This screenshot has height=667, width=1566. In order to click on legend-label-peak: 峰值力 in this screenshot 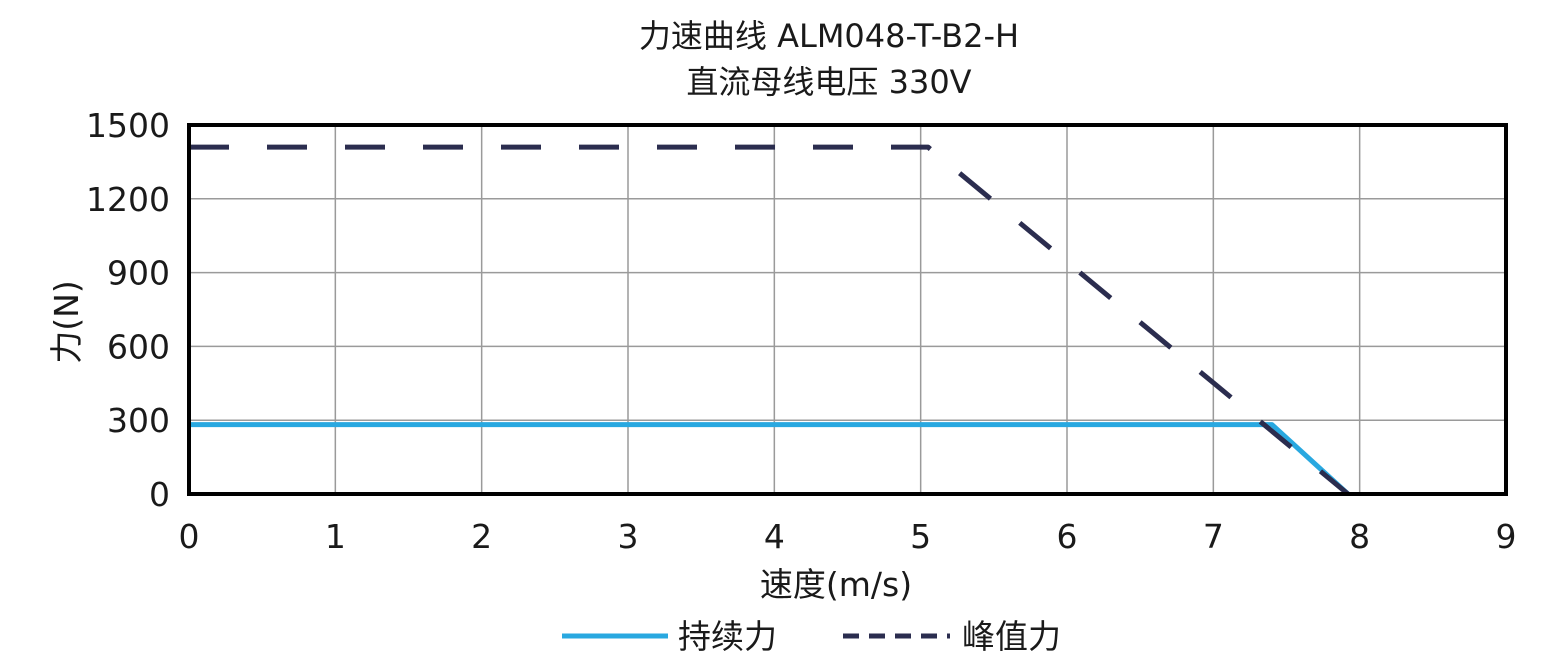, I will do `click(1011, 636)`.